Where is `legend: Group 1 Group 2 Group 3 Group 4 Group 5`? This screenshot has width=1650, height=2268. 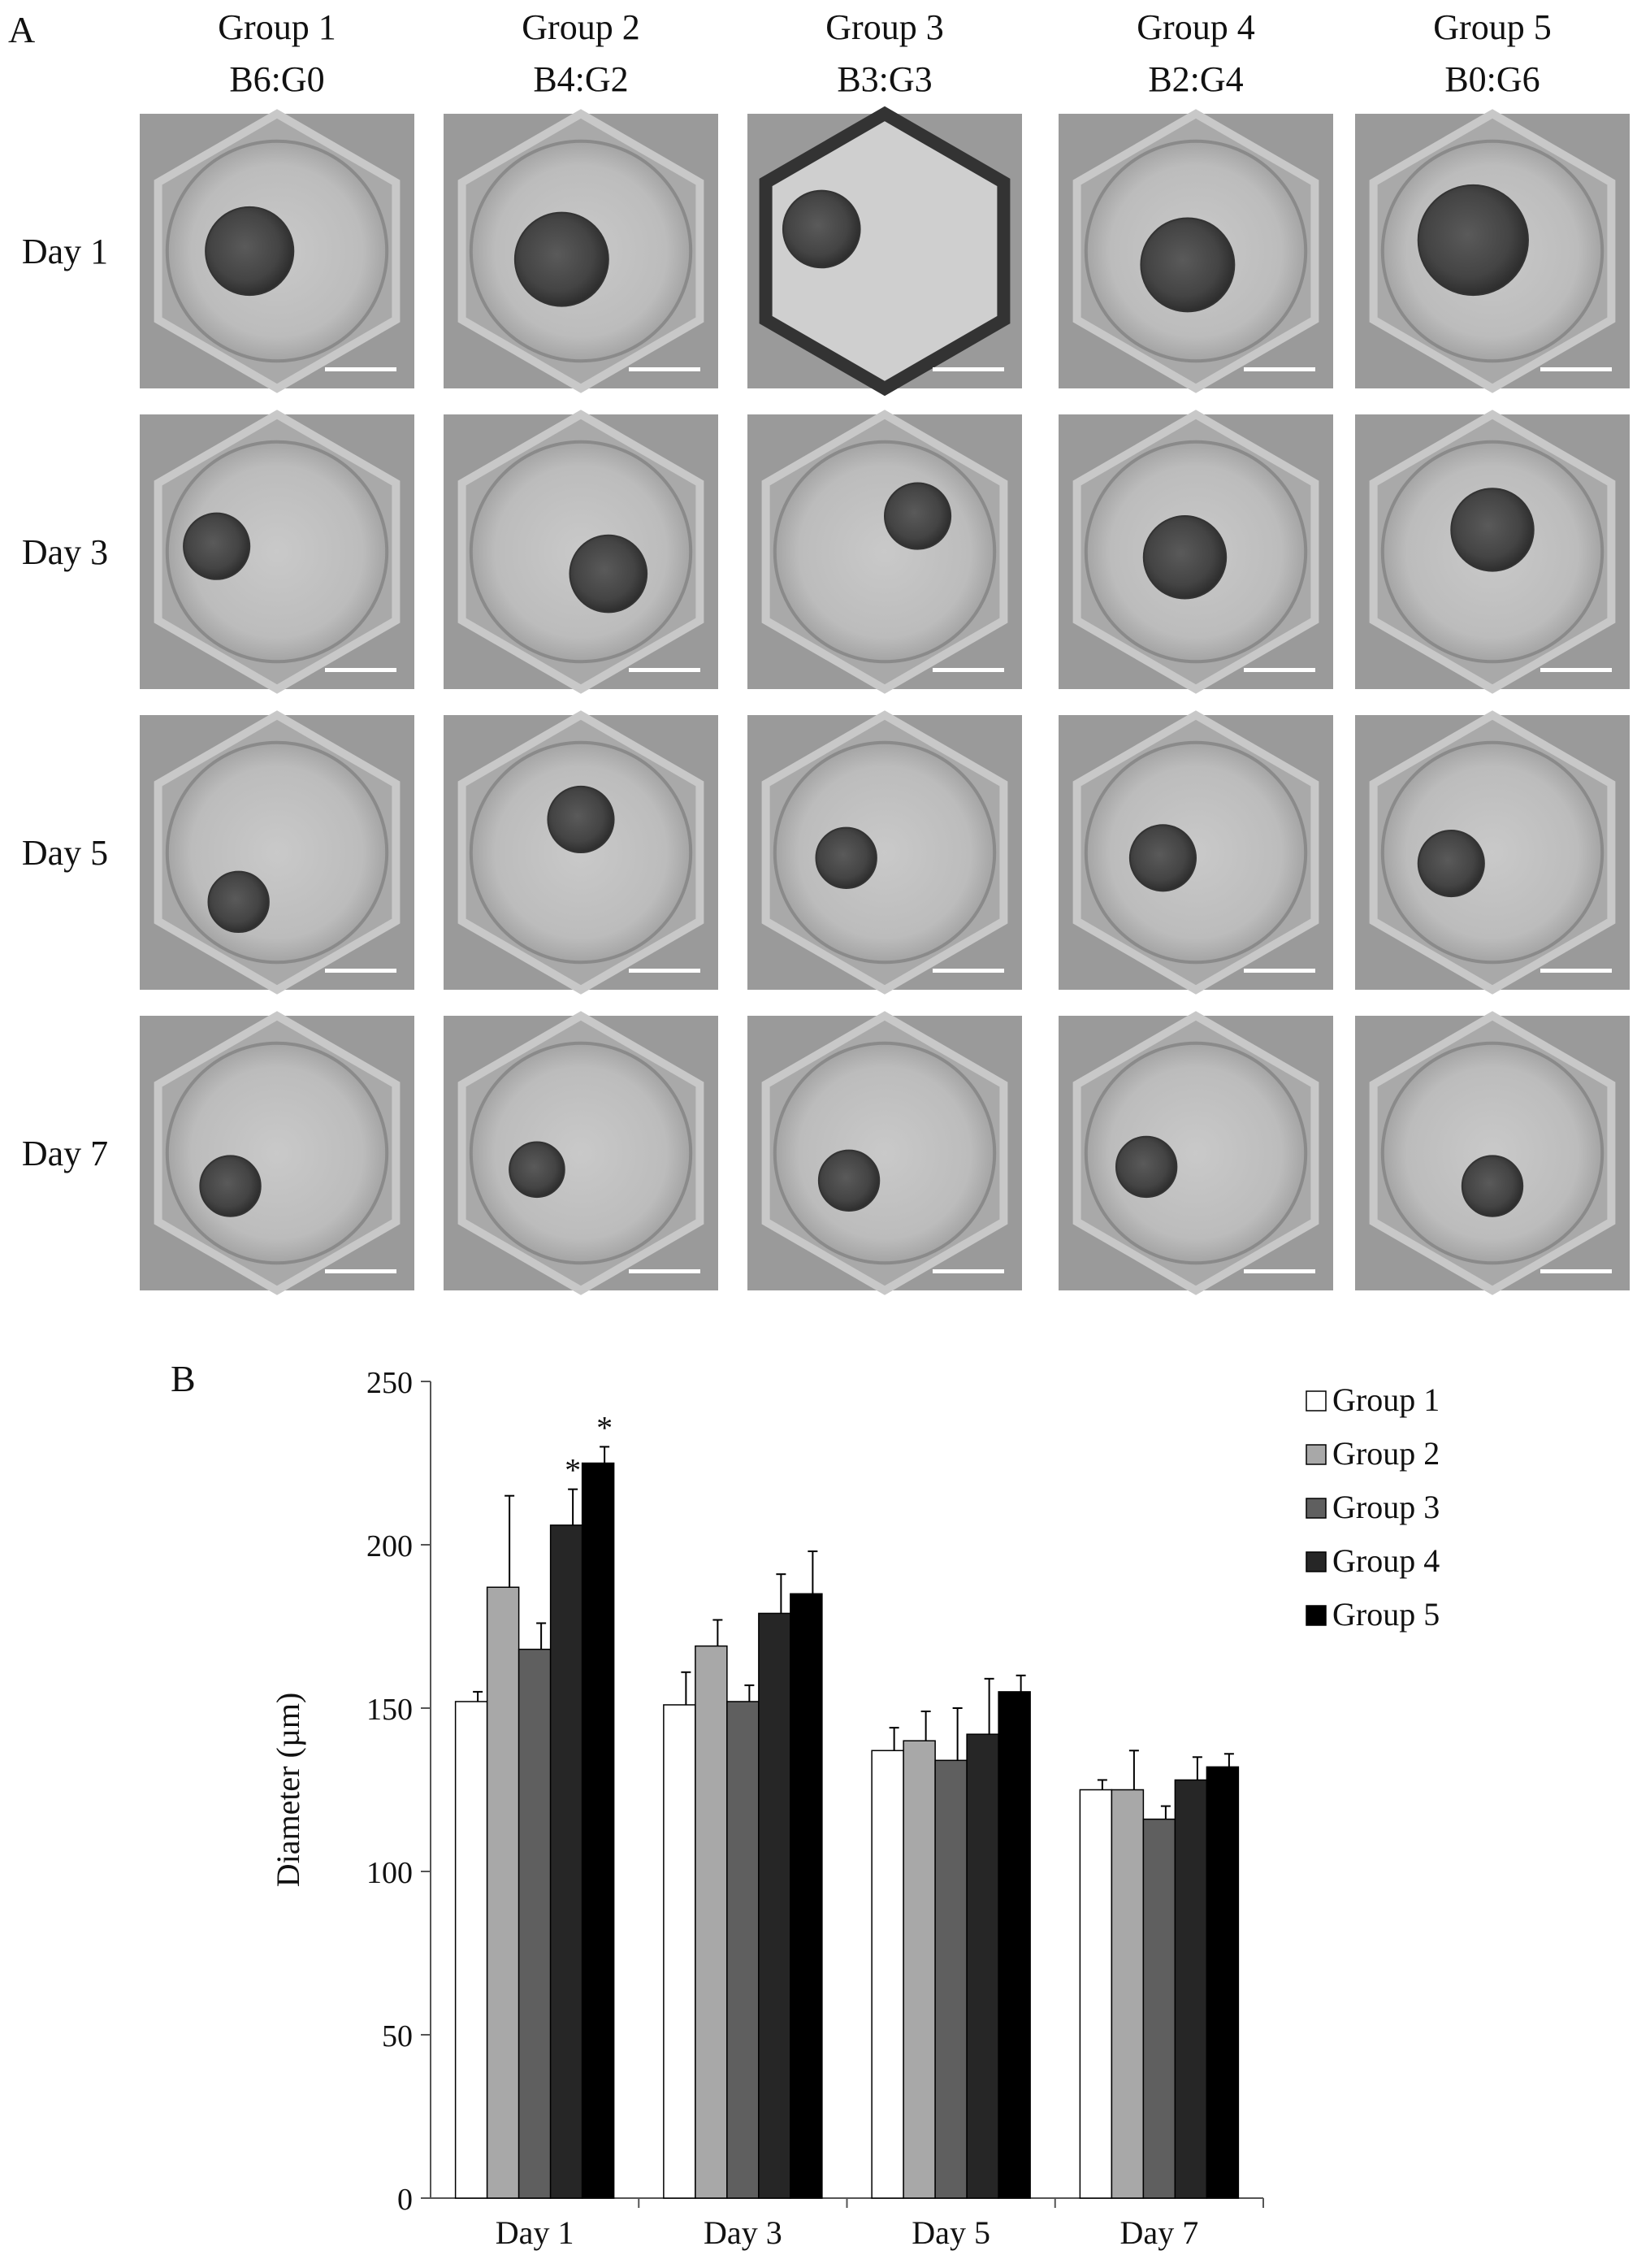
legend: Group 1 Group 2 Group 3 Group 4 Group 5 is located at coordinates (1373, 1507).